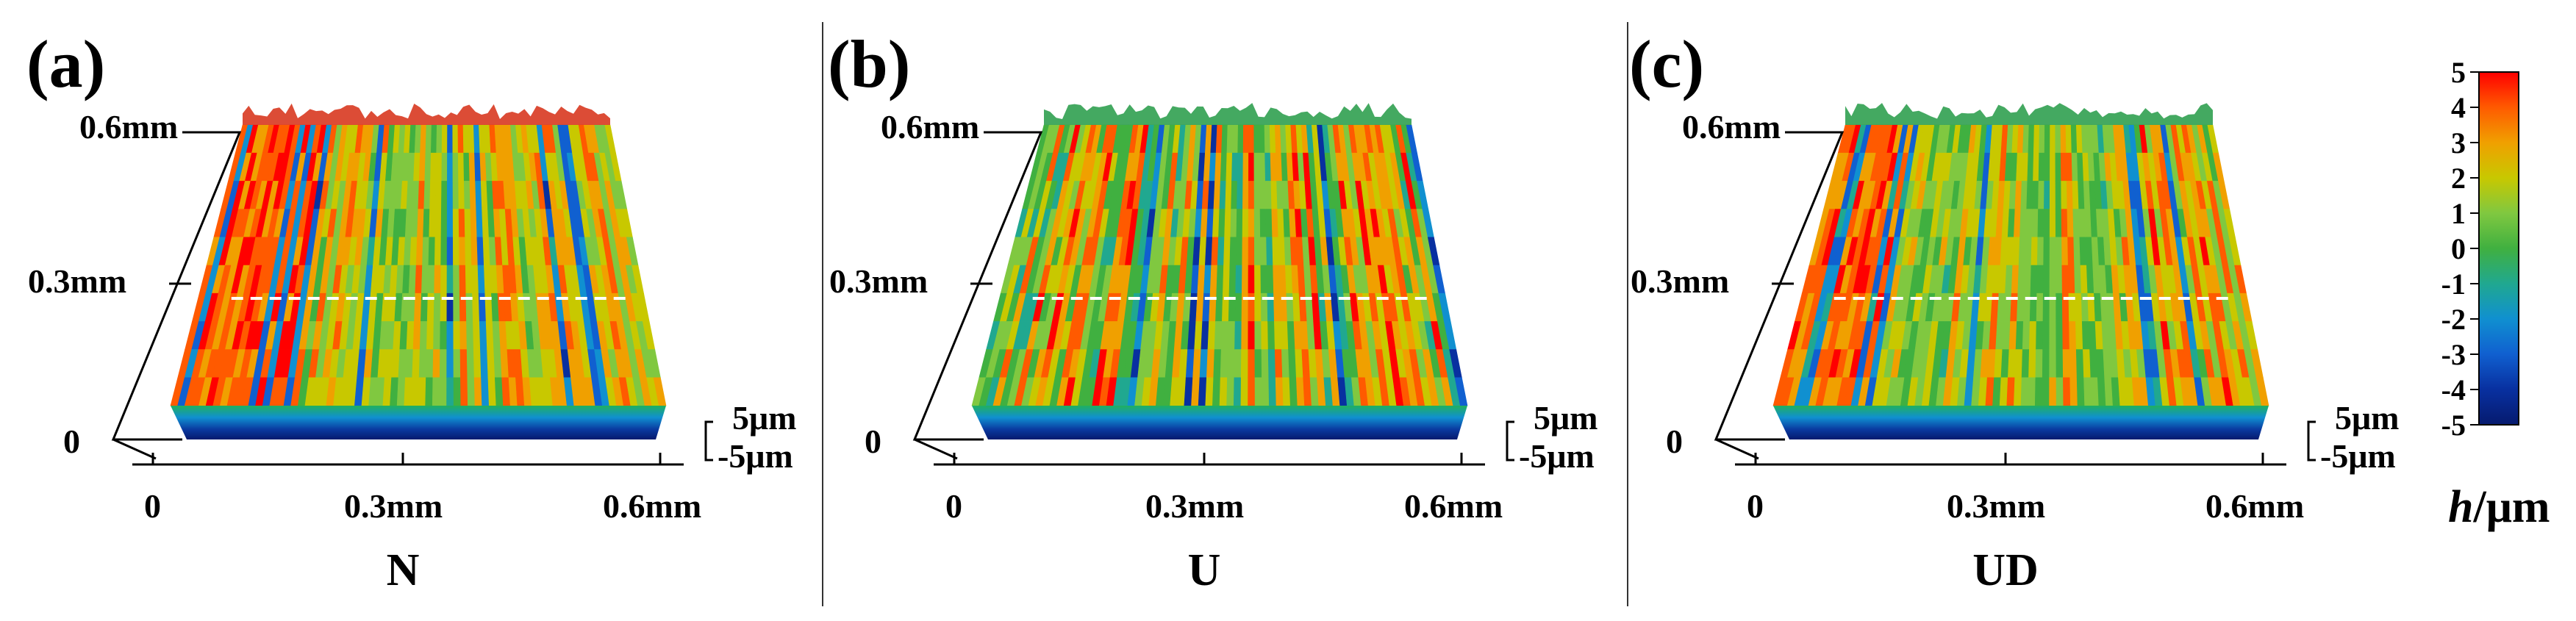 This screenshot has width=2576, height=621. What do you see at coordinates (2453, 285) in the screenshot?
I see `colorbar-tick-label: -1` at bounding box center [2453, 285].